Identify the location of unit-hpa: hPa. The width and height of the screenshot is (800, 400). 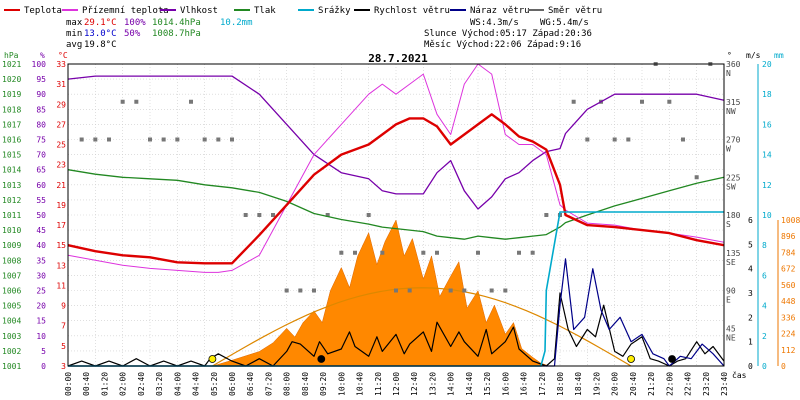
(11, 55).